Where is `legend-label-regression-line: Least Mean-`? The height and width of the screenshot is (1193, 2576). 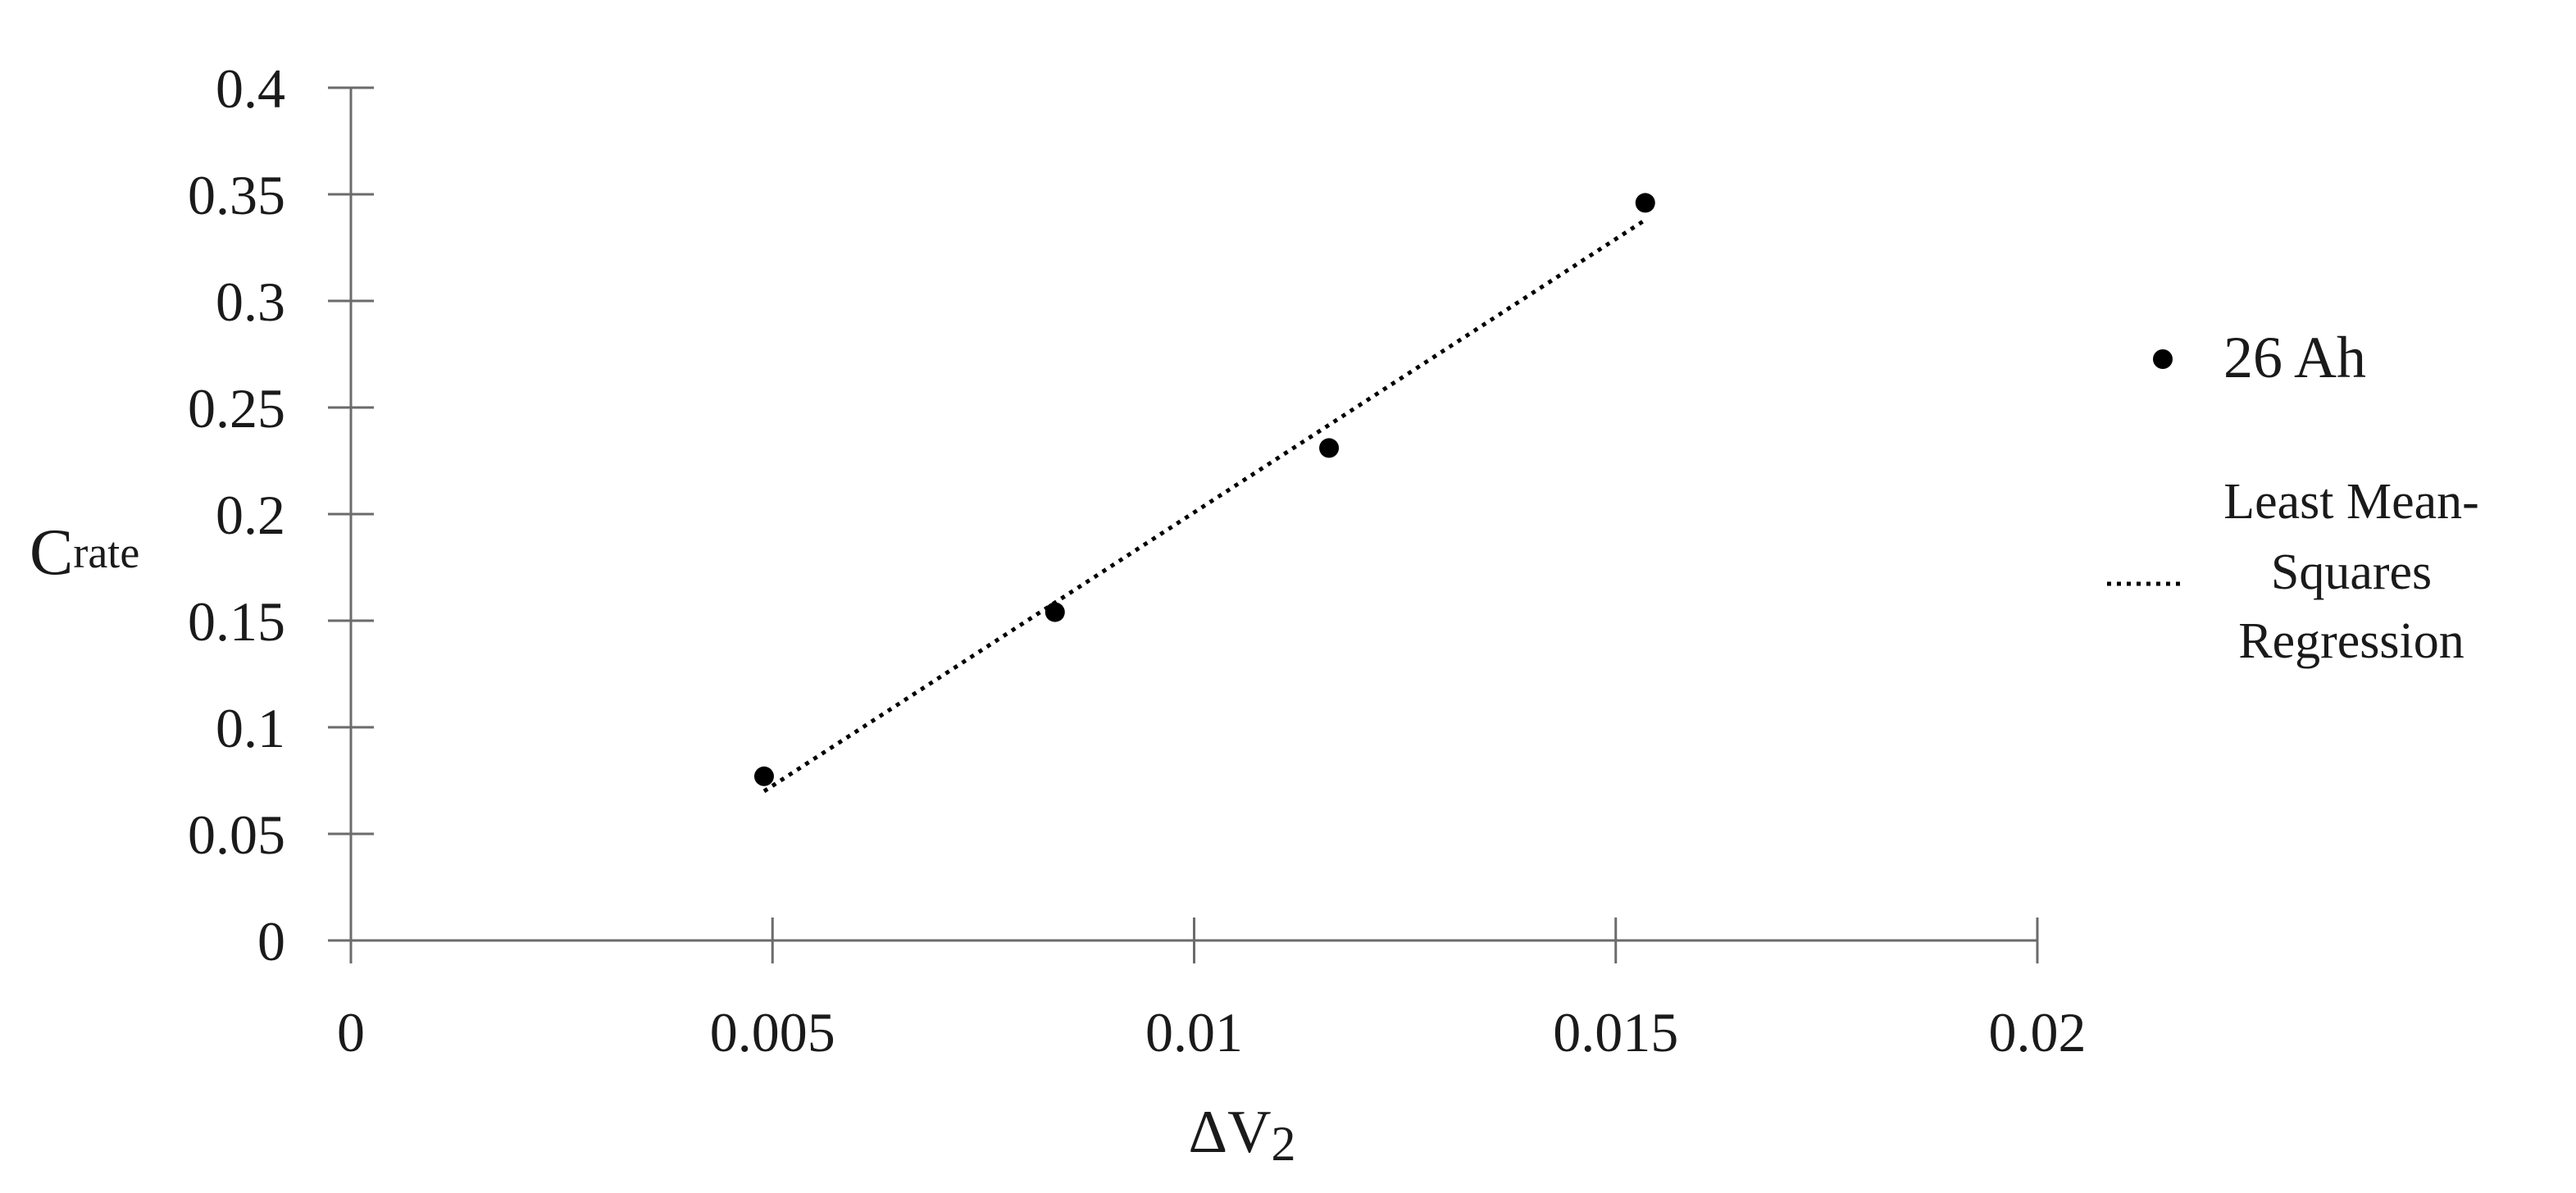 legend-label-regression-line: Least Mean- is located at coordinates (2351, 502).